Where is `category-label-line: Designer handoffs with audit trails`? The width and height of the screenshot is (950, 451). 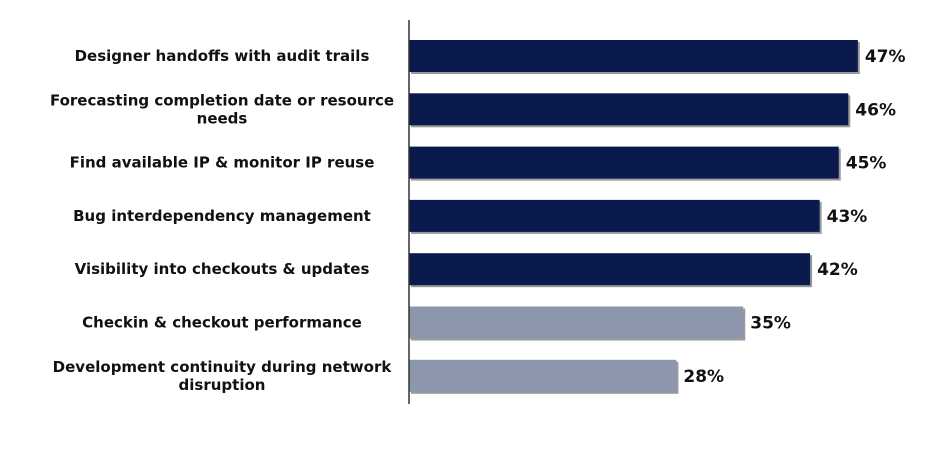 category-label-line: Designer handoffs with audit trails is located at coordinates (222, 56).